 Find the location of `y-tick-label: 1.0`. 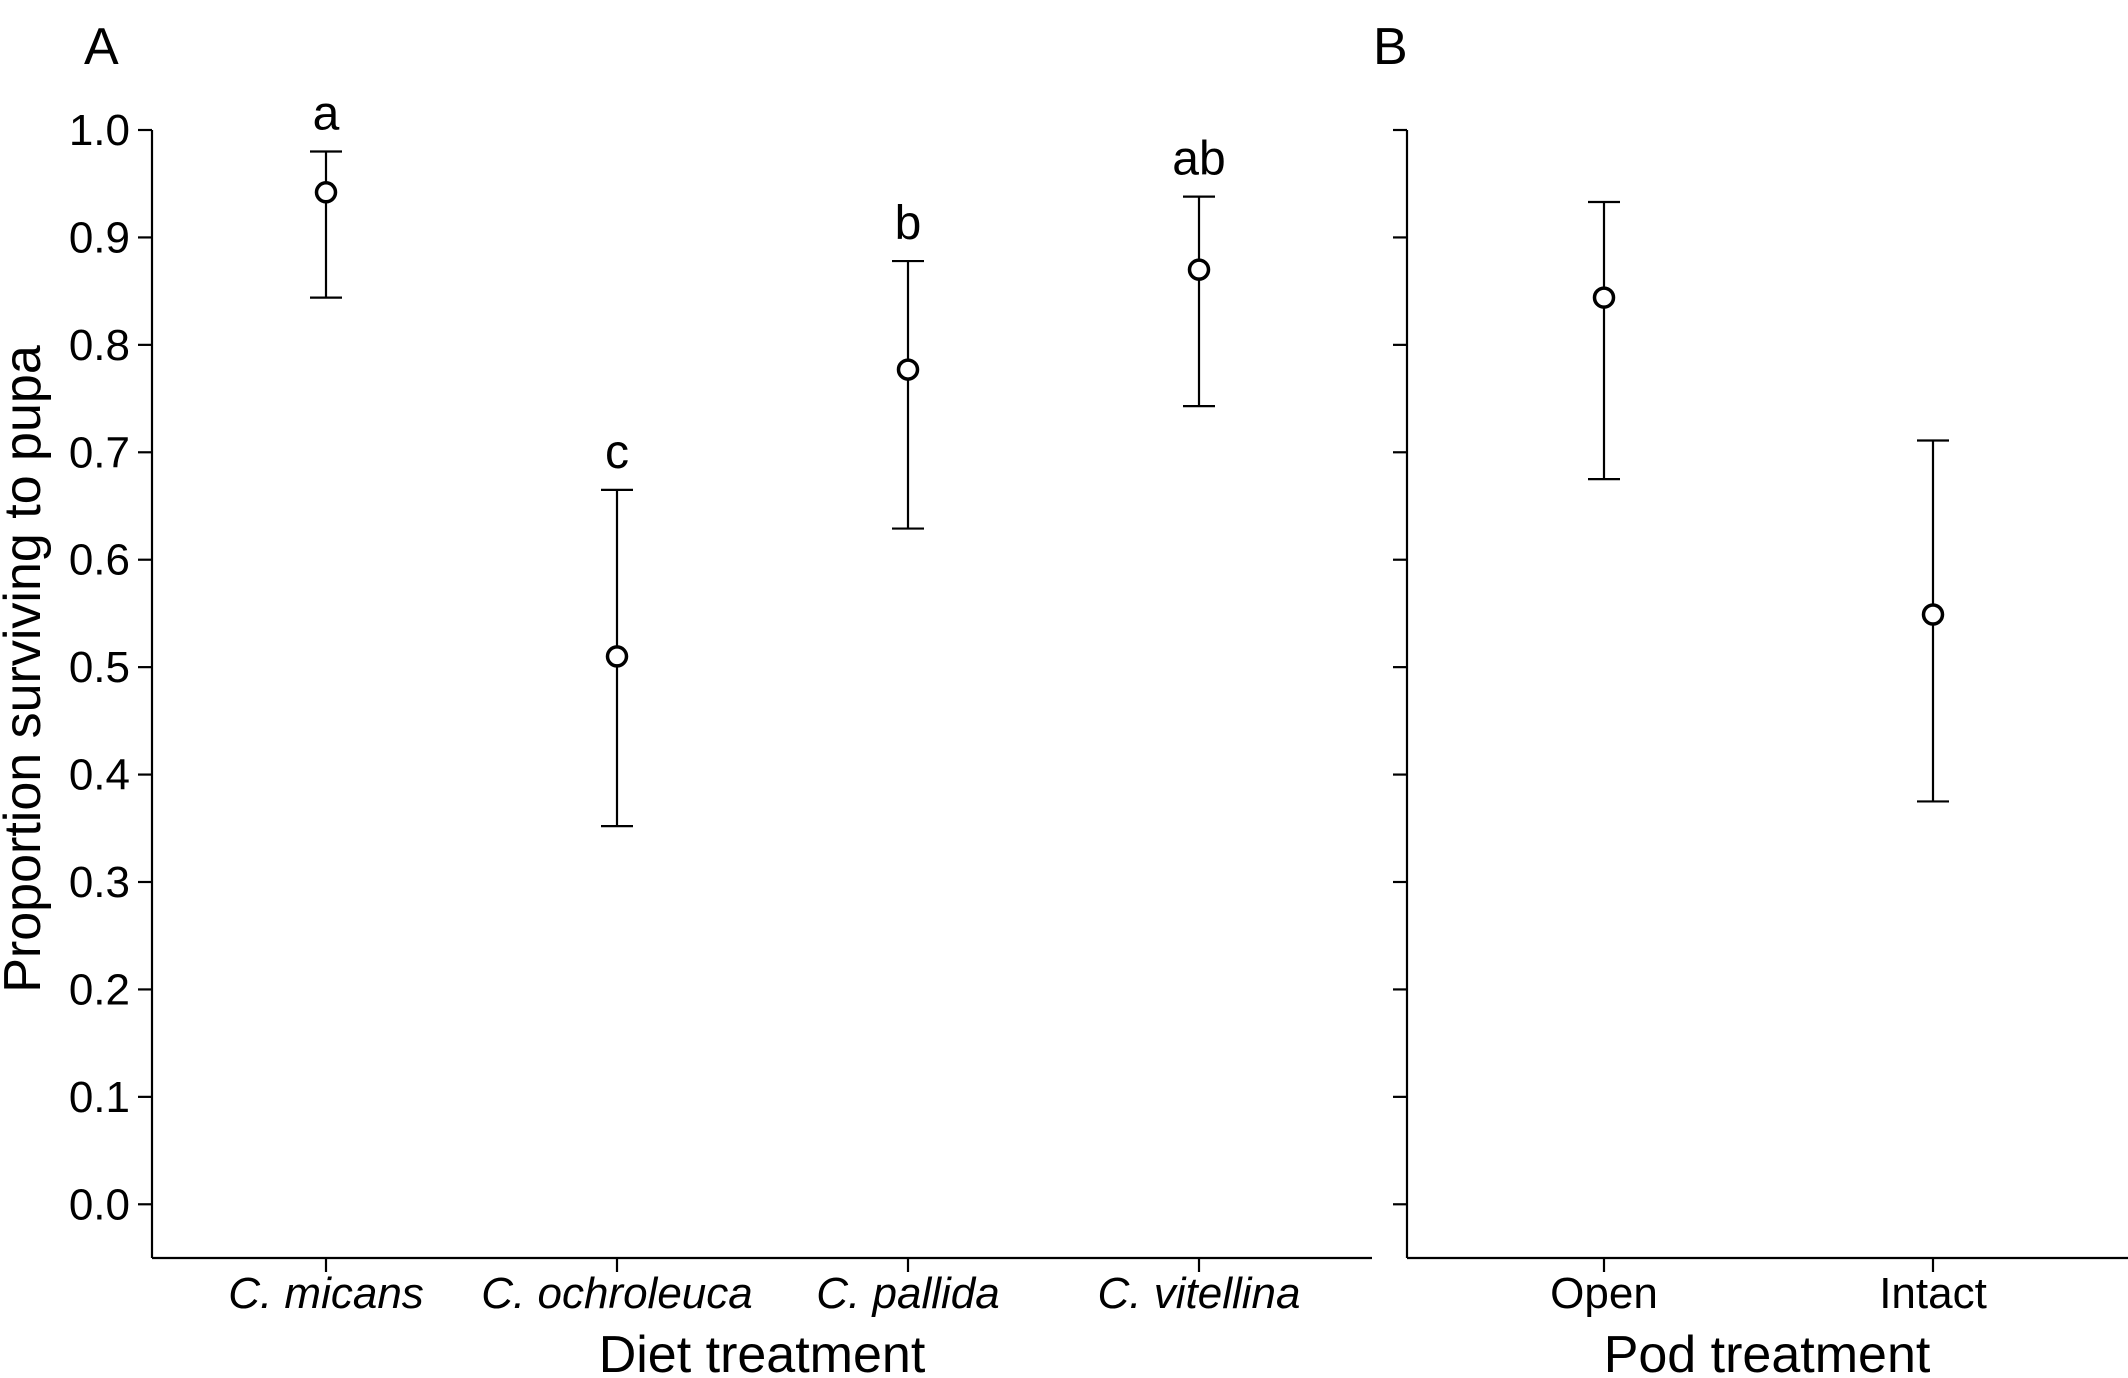

y-tick-label: 1.0 is located at coordinates (99, 130).